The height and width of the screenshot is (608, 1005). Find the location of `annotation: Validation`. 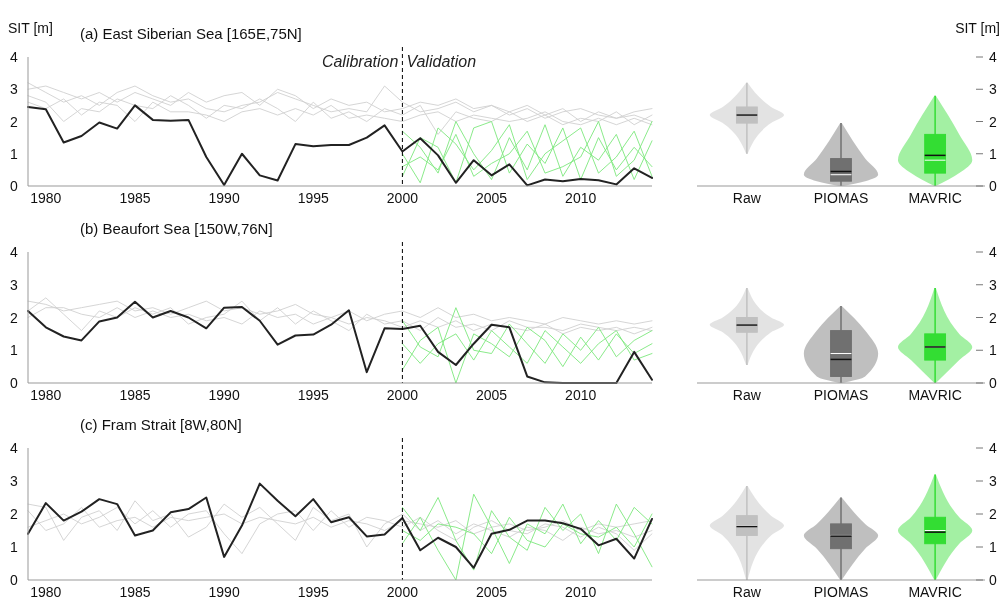

annotation: Validation is located at coordinates (441, 61).